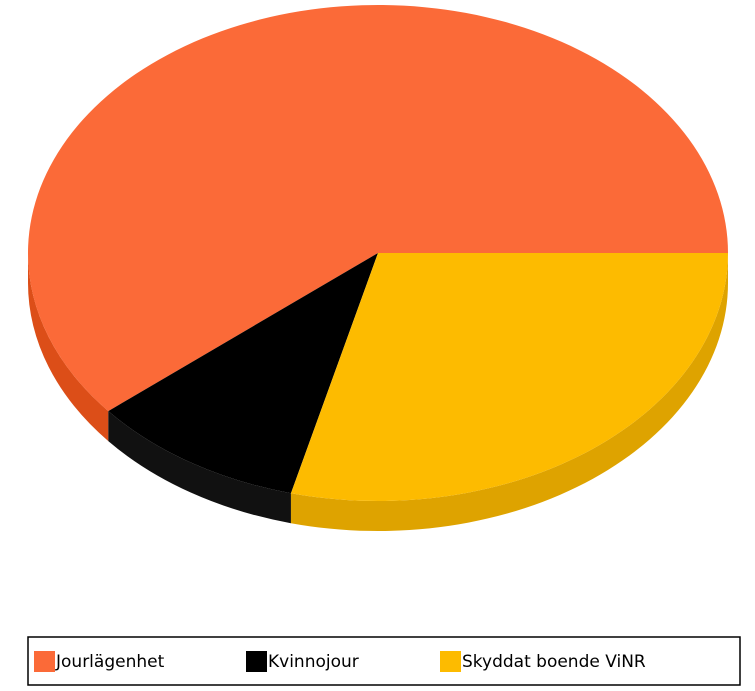 Image resolution: width=755 pixels, height=691 pixels. What do you see at coordinates (243, 373) in the screenshot?
I see `pie-slice` at bounding box center [243, 373].